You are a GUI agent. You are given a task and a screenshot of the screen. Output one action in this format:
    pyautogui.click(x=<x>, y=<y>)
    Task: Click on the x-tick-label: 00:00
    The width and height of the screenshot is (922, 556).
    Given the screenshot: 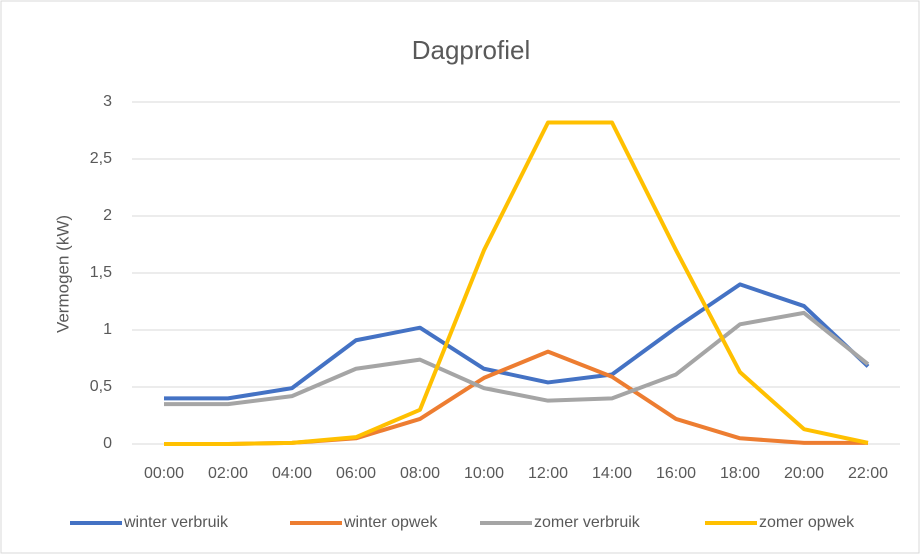 What is the action you would take?
    pyautogui.click(x=164, y=473)
    